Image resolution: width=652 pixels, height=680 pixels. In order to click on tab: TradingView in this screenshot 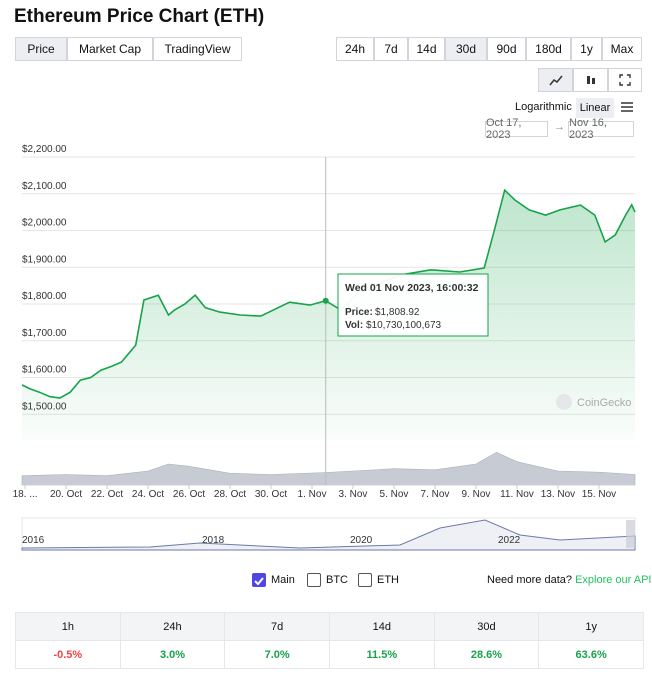, I will do `click(197, 49)`.